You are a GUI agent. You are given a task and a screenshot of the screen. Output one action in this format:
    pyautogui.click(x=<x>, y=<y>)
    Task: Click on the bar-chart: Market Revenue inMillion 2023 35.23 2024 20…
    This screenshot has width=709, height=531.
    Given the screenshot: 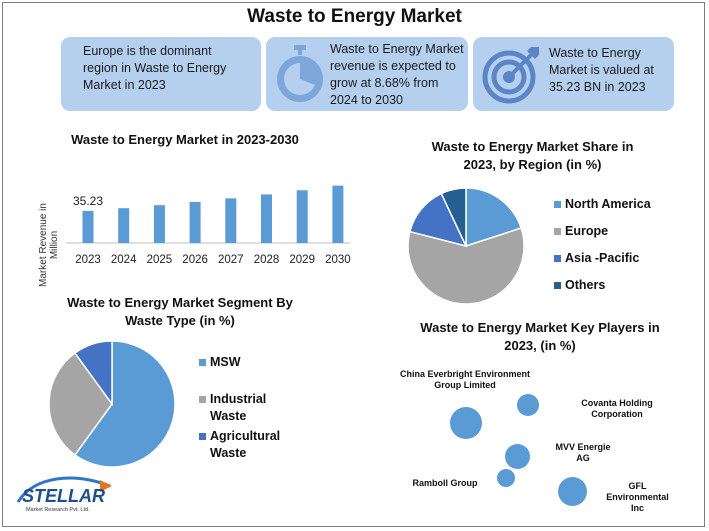 What is the action you would take?
    pyautogui.click(x=194, y=236)
    